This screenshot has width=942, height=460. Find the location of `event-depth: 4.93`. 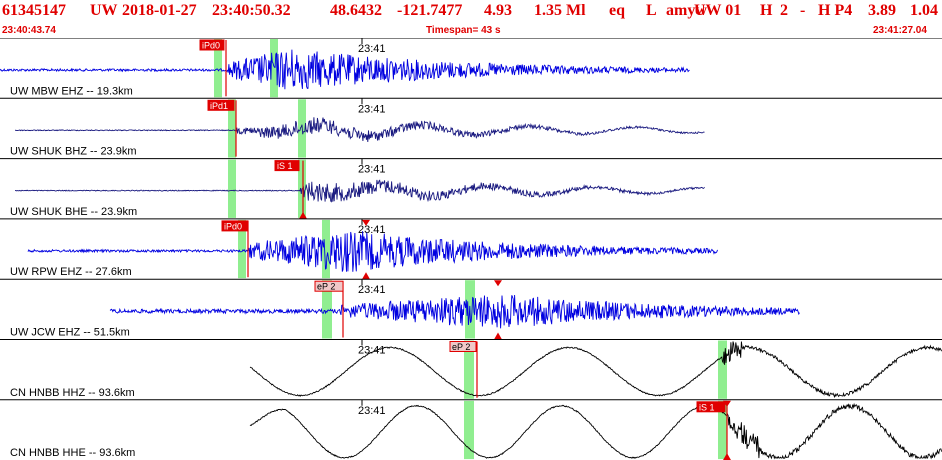

event-depth: 4.93 is located at coordinates (498, 10).